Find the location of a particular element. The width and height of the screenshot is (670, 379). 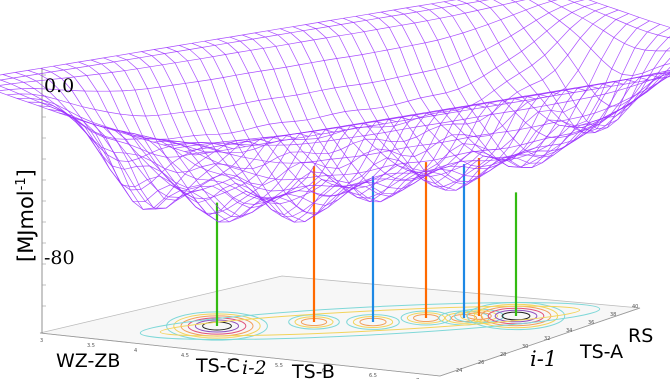

mesh-line-u39 is located at coordinates (563, 64).